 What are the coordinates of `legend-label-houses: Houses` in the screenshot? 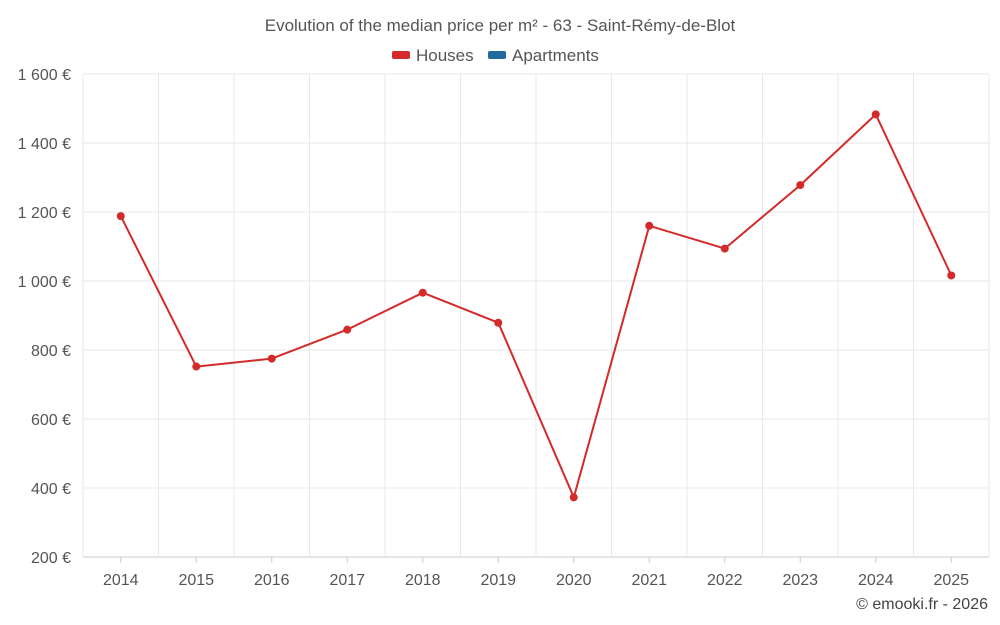 It's located at (445, 55).